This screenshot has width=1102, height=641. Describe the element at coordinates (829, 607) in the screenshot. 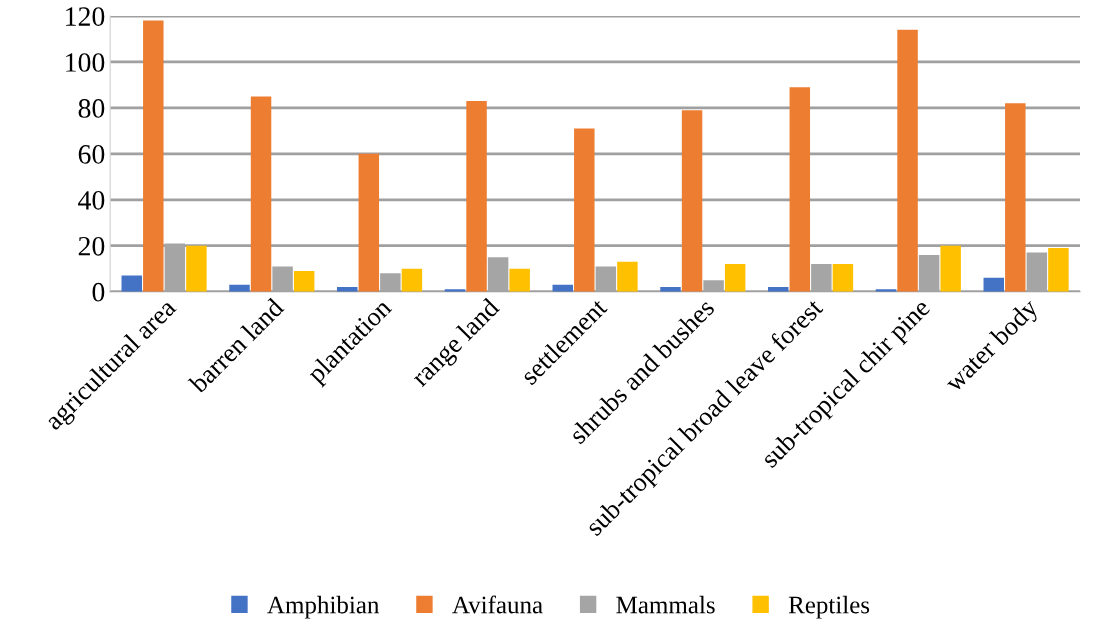

I see `legend-label: Reptiles` at that location.